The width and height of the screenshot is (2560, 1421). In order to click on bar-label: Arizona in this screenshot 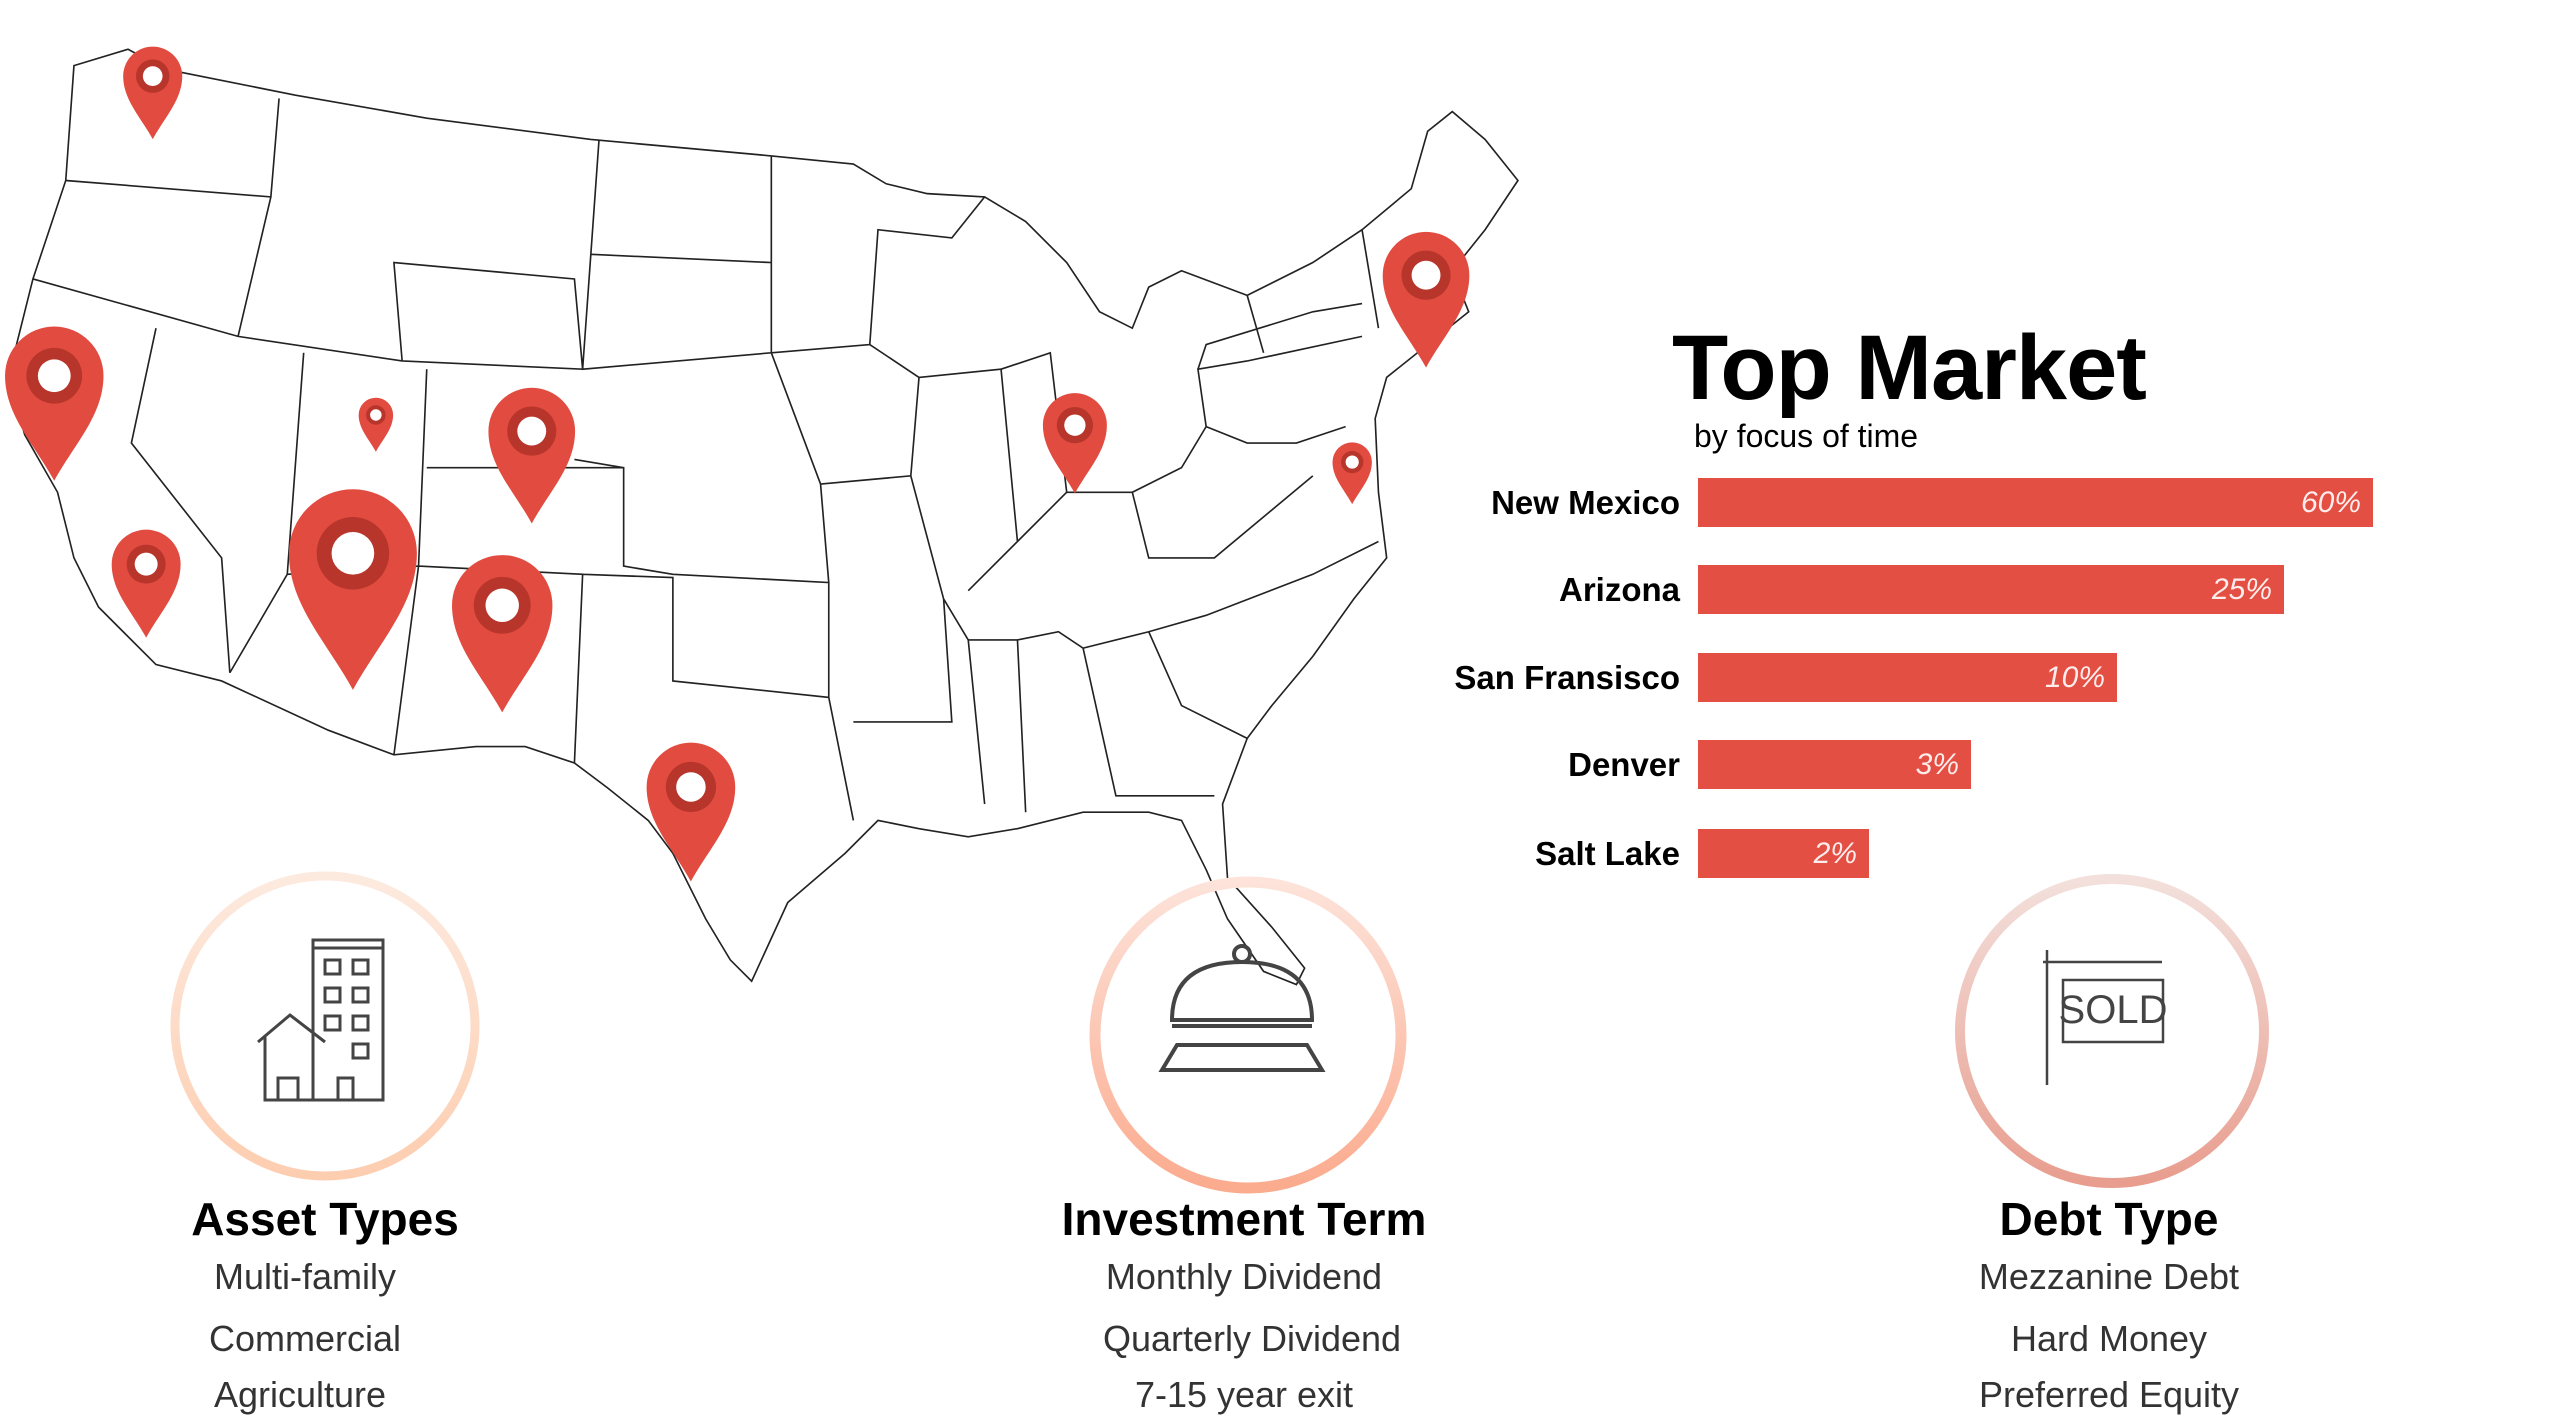, I will do `click(1619, 589)`.